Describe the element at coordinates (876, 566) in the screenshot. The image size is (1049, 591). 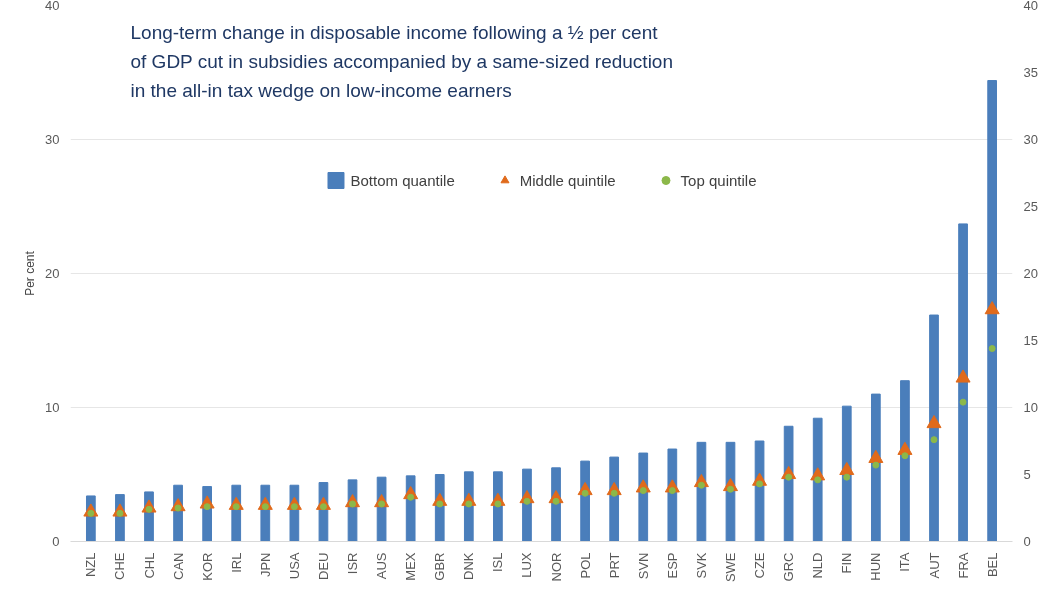
I see `x-tick-label: HUN` at that location.